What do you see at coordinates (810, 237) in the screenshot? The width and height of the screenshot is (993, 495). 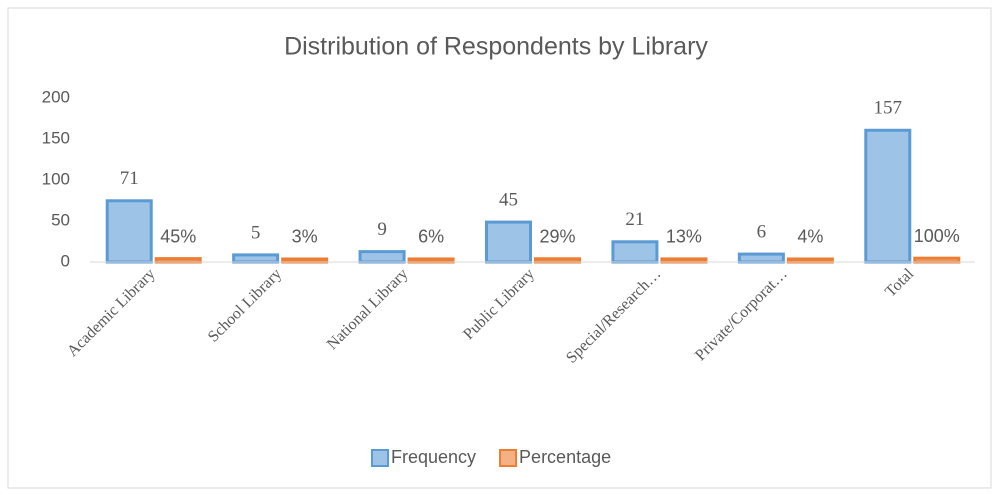 I see `data-label: 4%` at bounding box center [810, 237].